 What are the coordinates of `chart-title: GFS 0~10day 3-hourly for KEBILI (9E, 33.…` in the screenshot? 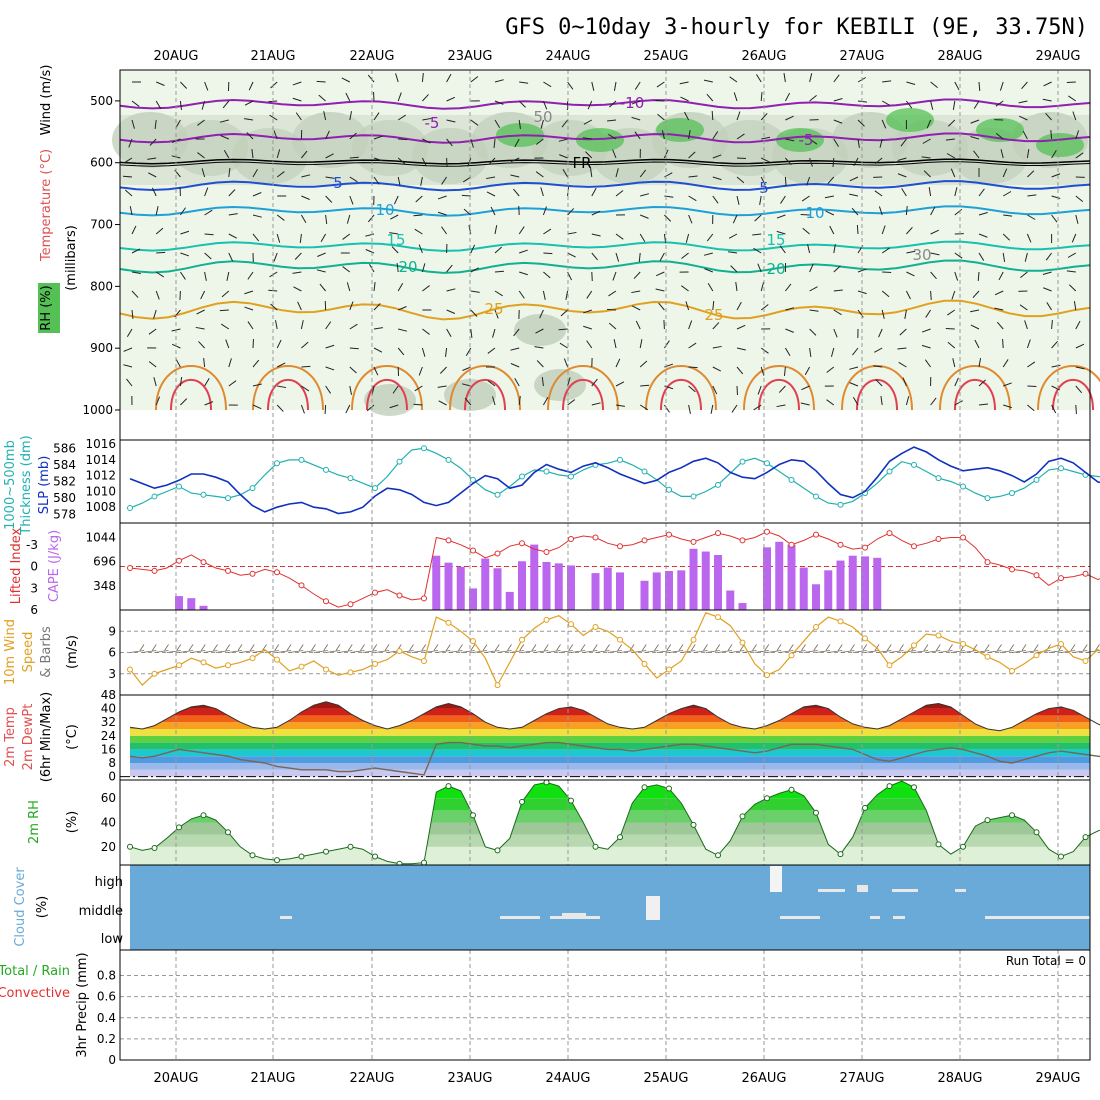 It's located at (796, 27).